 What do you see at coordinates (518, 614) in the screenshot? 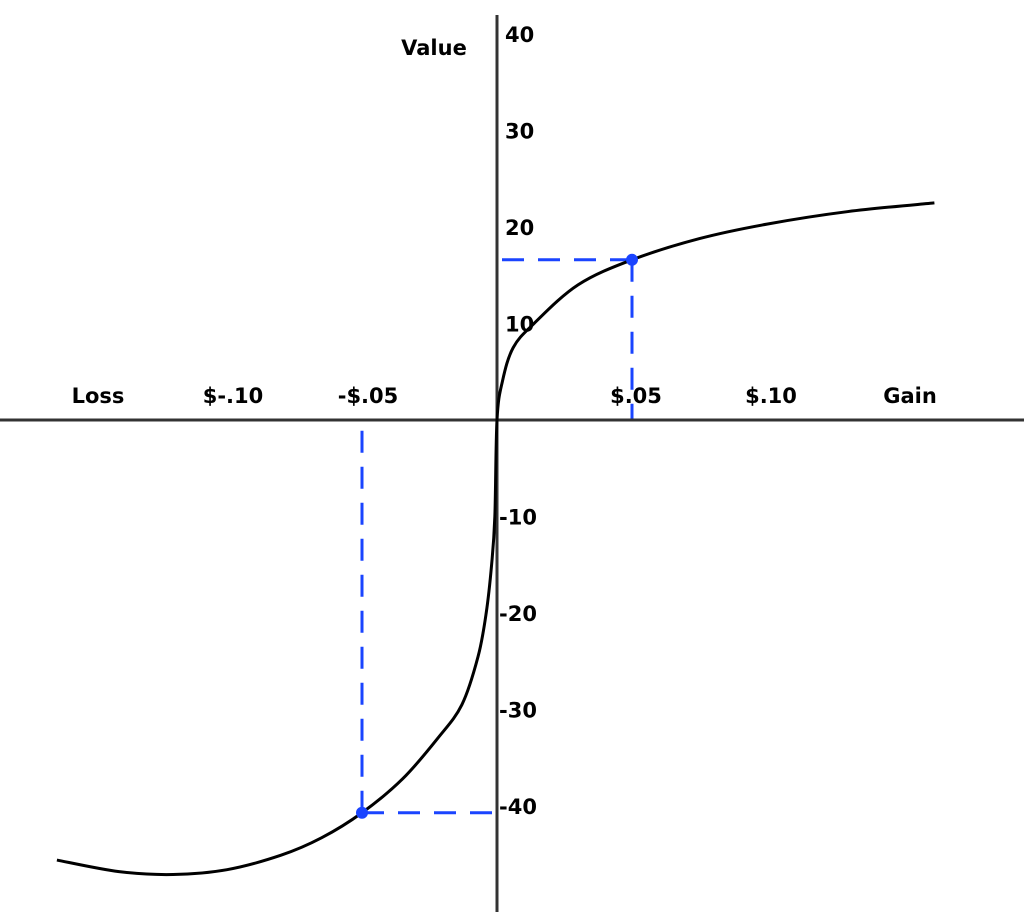
I see `y-tick-label: -20` at bounding box center [518, 614].